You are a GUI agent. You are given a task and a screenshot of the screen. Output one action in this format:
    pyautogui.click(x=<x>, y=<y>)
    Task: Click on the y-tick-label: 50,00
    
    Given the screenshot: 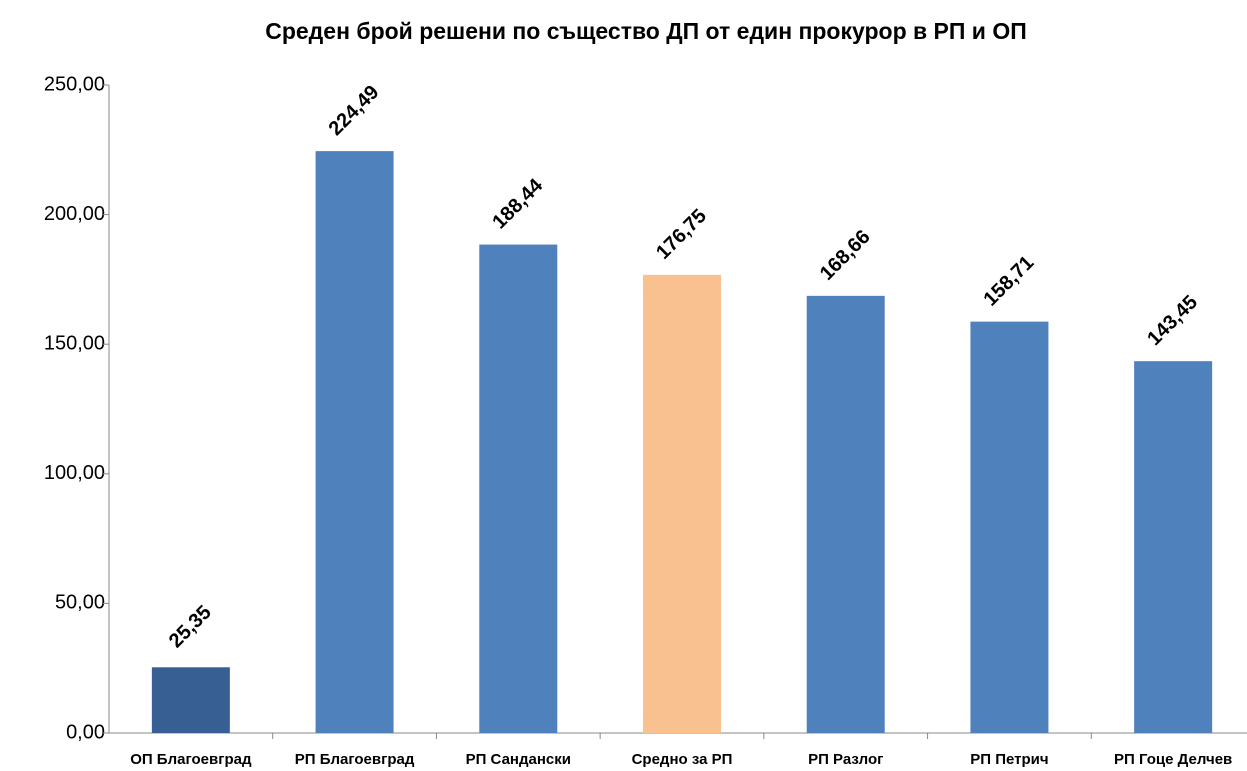 What is the action you would take?
    pyautogui.click(x=80, y=603)
    